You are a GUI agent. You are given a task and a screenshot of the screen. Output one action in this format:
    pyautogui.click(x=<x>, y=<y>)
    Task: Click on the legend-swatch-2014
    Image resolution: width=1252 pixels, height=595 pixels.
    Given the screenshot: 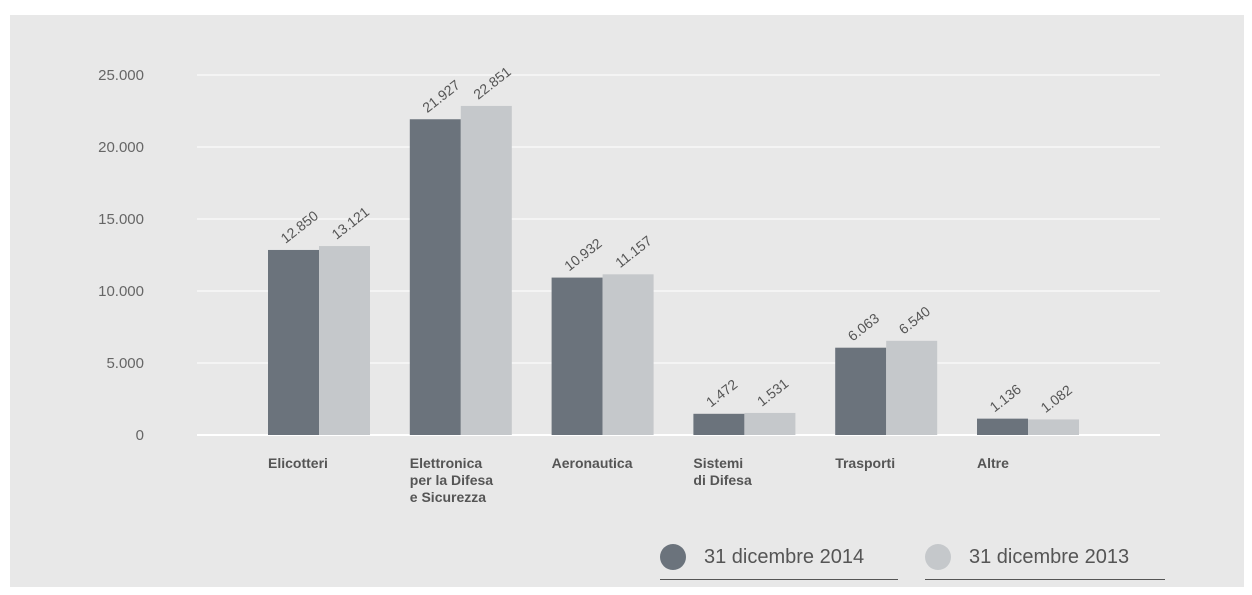 What is the action you would take?
    pyautogui.click(x=673, y=557)
    